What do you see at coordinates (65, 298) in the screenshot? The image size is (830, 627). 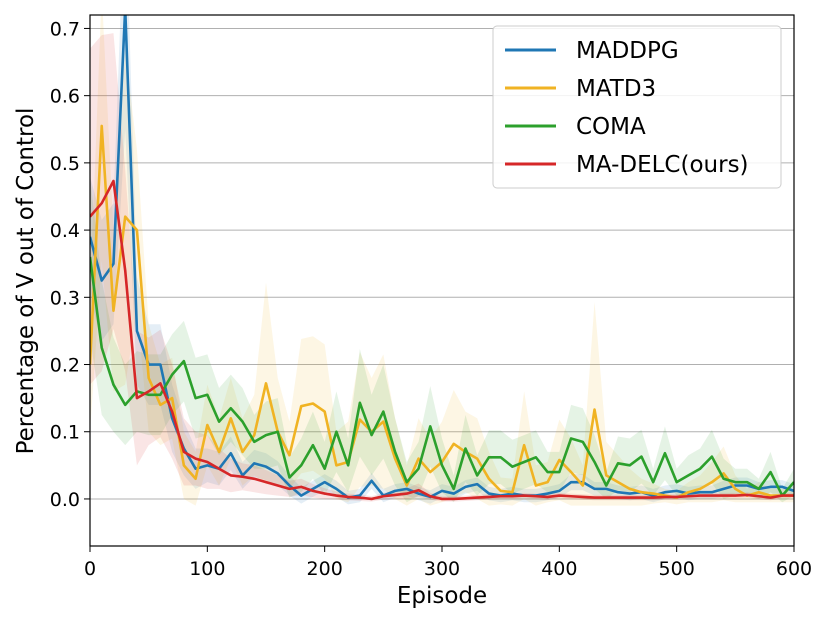 I see `y-tick-label: 0.3` at bounding box center [65, 298].